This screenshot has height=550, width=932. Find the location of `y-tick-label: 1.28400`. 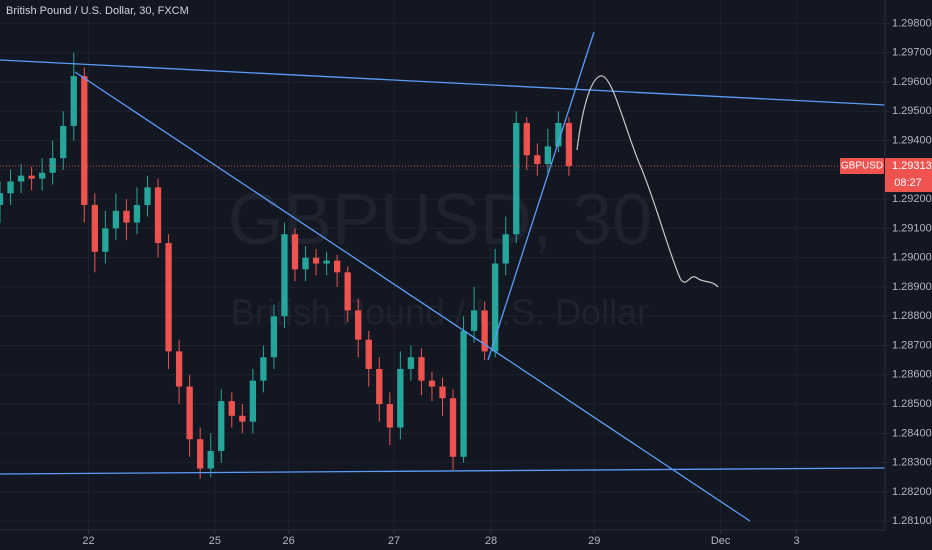

y-tick-label: 1.28400 is located at coordinates (912, 433).